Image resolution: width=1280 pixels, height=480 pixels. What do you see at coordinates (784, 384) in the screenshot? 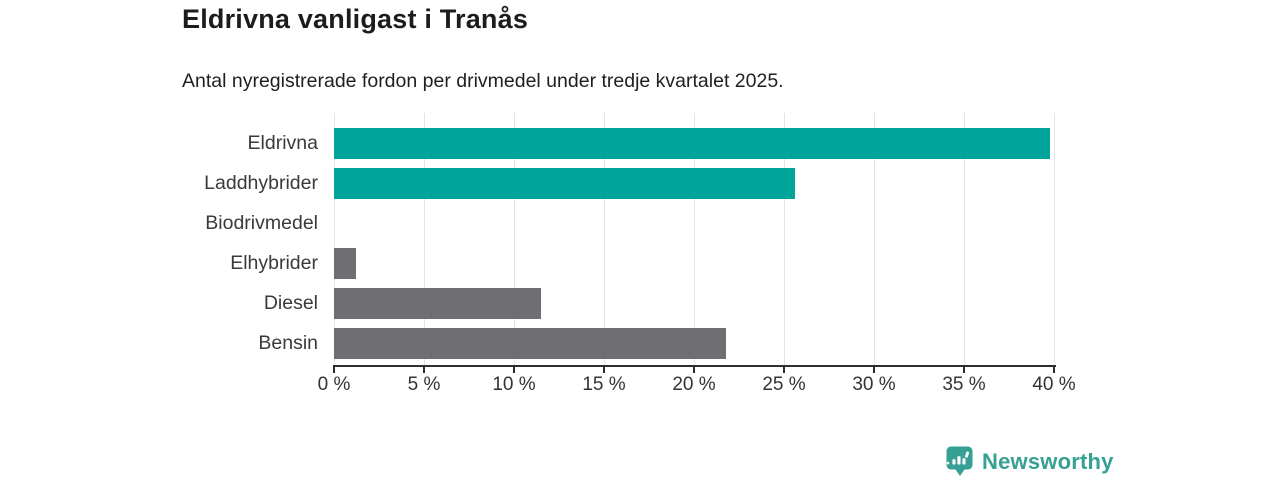
I see `tick-label-5: 25 %` at bounding box center [784, 384].